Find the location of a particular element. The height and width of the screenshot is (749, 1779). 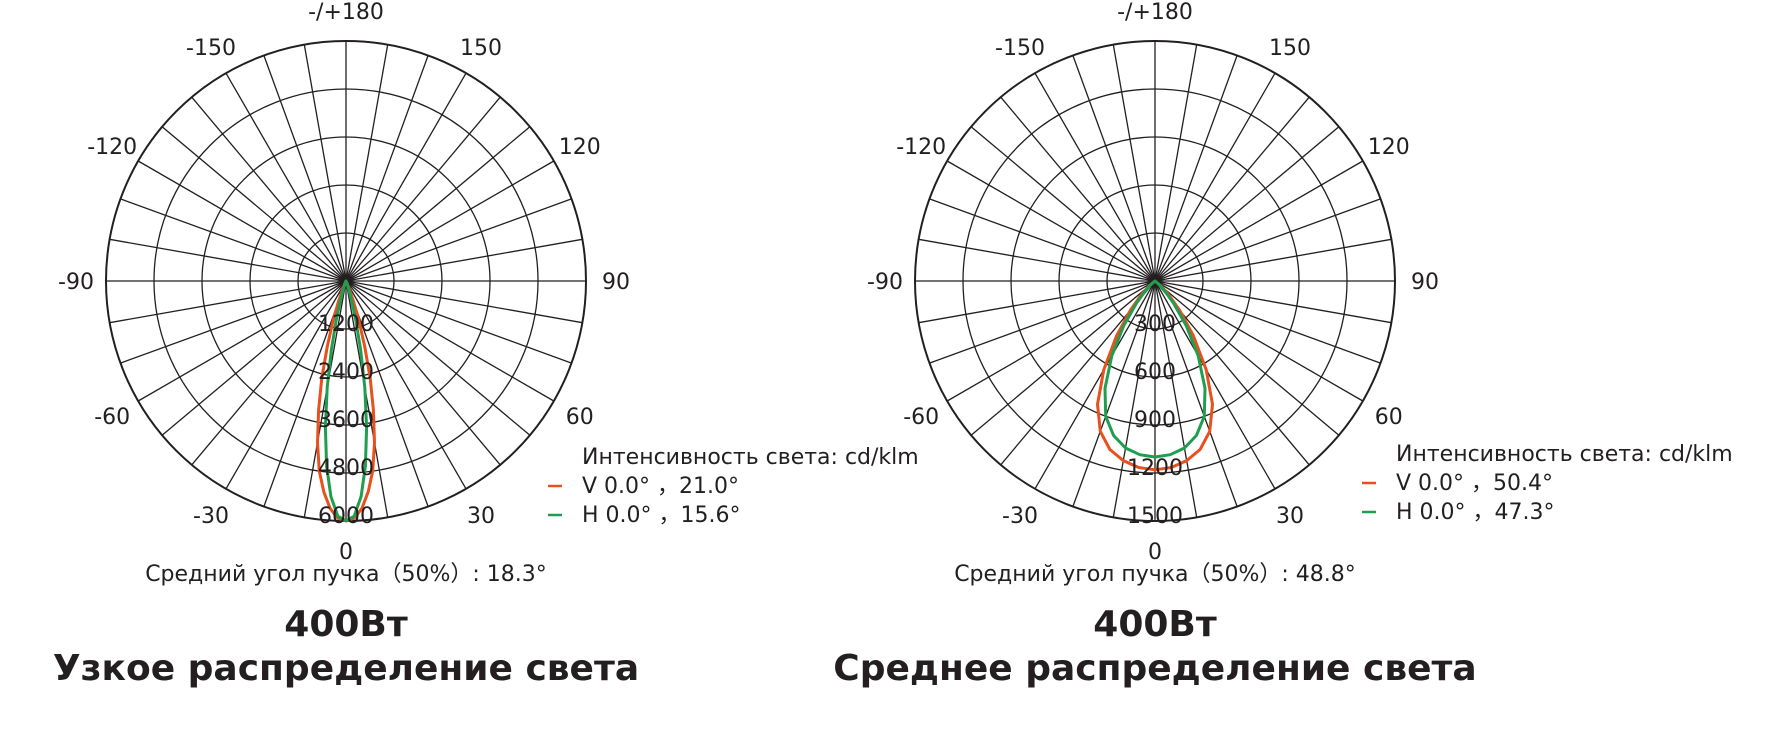

radial-tick-label: 2400 is located at coordinates (346, 372).